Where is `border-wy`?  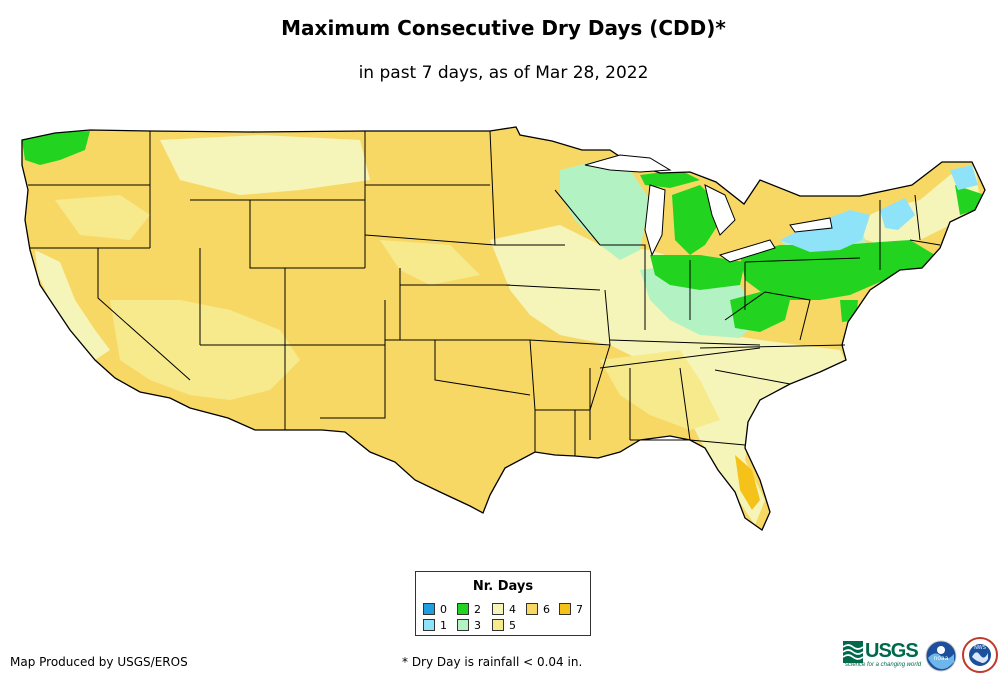 border-wy is located at coordinates (307, 234).